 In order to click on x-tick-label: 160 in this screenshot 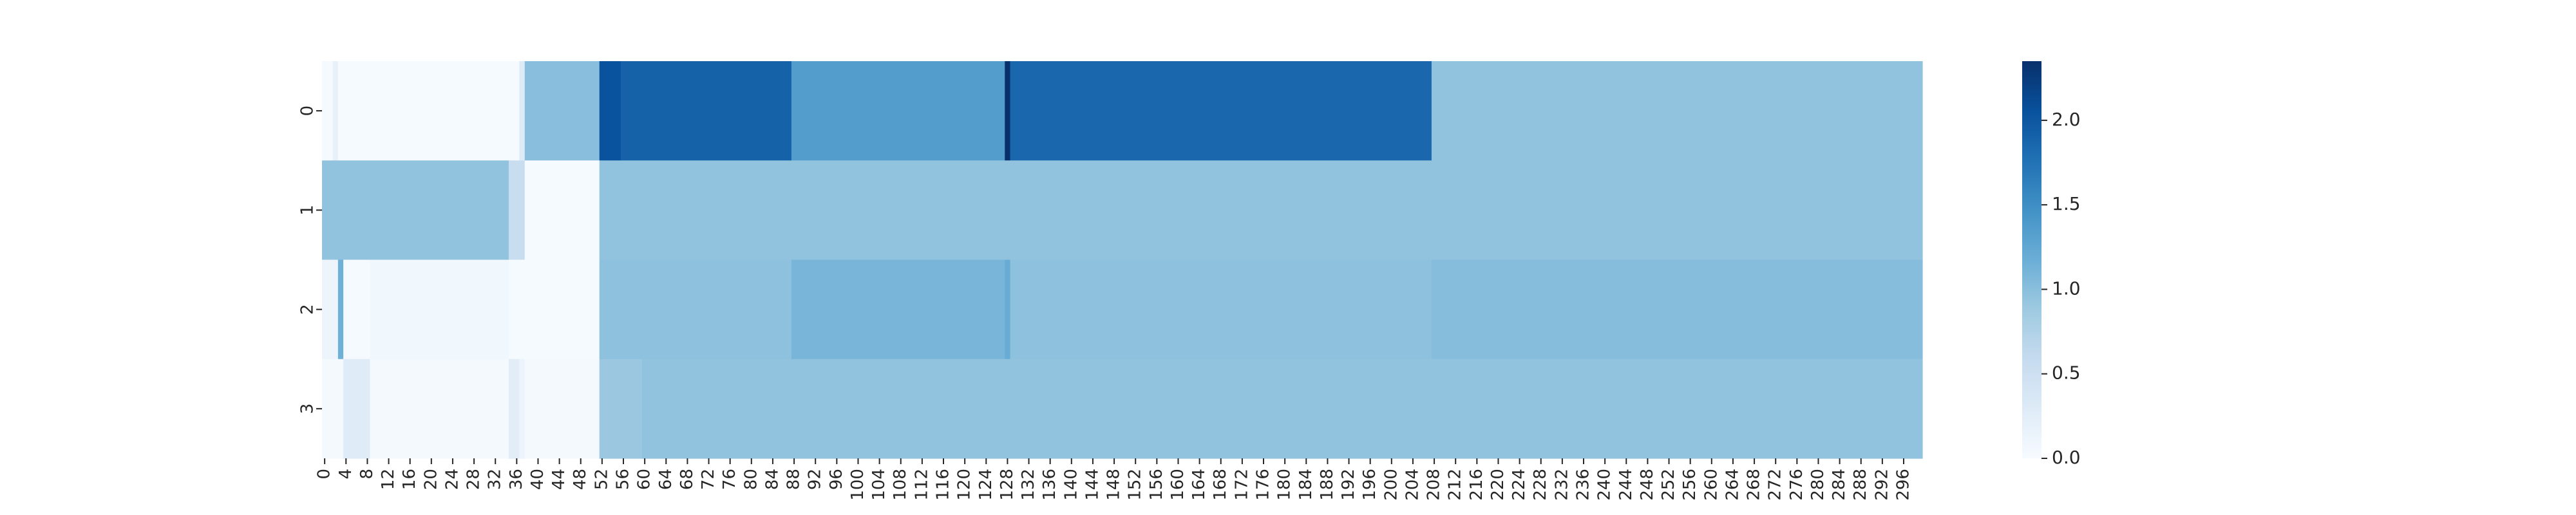, I will do `click(1178, 485)`.